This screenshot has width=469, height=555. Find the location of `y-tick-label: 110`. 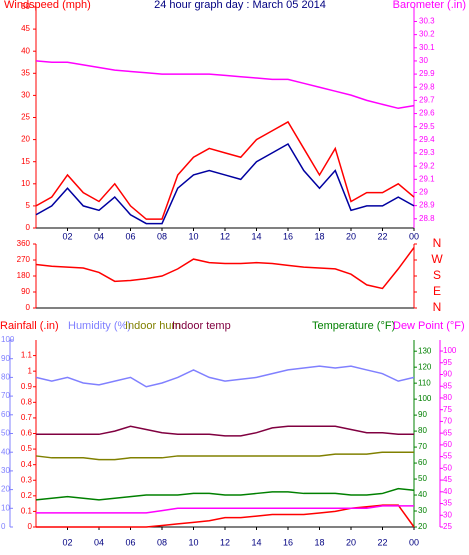

y-tick-label: 110 is located at coordinates (424, 382).